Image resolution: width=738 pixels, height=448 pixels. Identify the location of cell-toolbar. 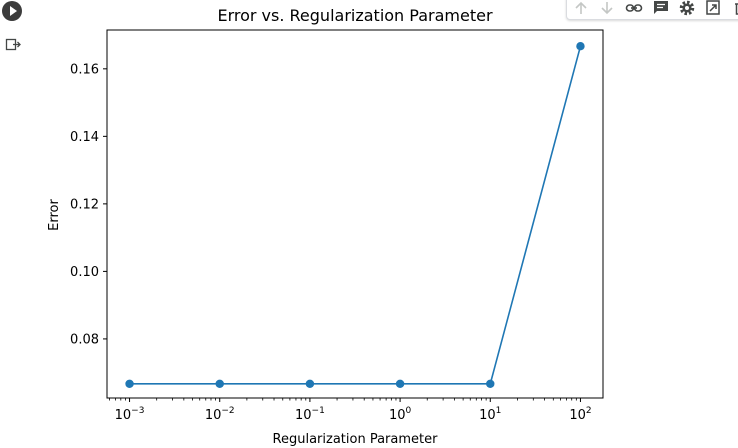
(652, 10).